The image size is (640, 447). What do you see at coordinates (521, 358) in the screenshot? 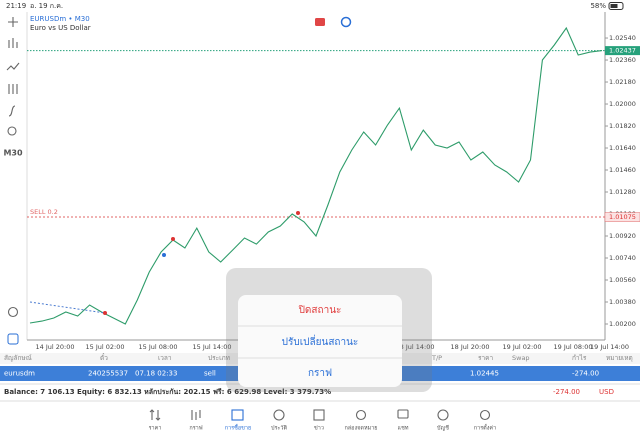
I see `column-header: Swap` at bounding box center [521, 358].